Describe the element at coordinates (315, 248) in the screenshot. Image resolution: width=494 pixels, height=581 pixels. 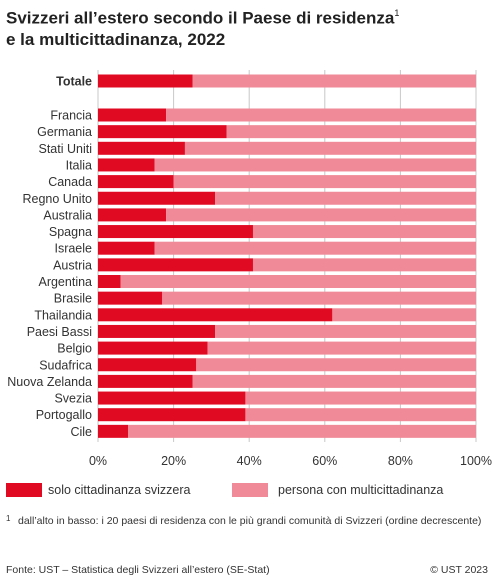
I see `bar-multi-israele` at that location.